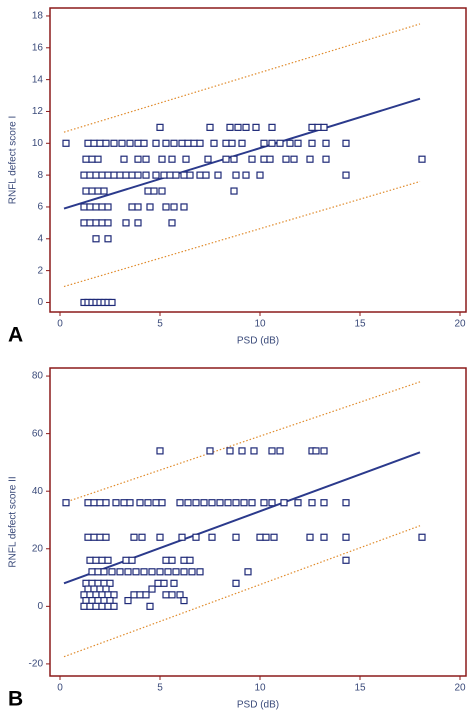  I want to click on x-tick-label: 5, so click(160, 688).